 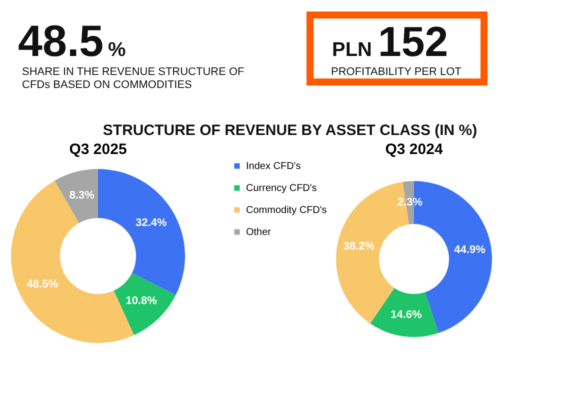 What do you see at coordinates (133, 72) in the screenshot?
I see `text: SHARE IN THE REVENUE STRUCTURE OF` at bounding box center [133, 72].